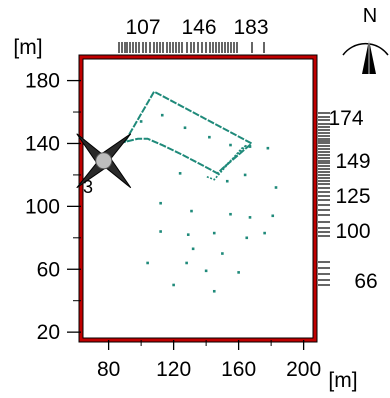 The height and width of the screenshot is (398, 390). Describe the element at coordinates (342, 380) in the screenshot. I see `x-unit-label: [m]` at that location.